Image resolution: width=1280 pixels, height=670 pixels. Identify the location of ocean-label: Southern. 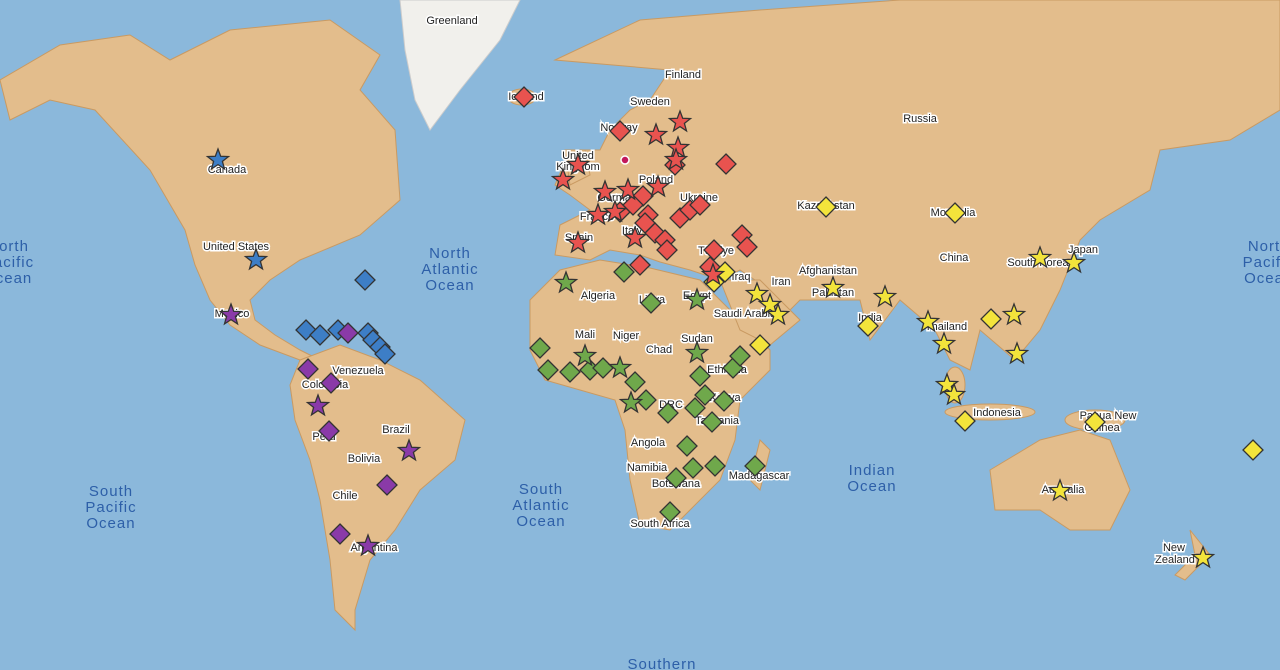
(662, 663).